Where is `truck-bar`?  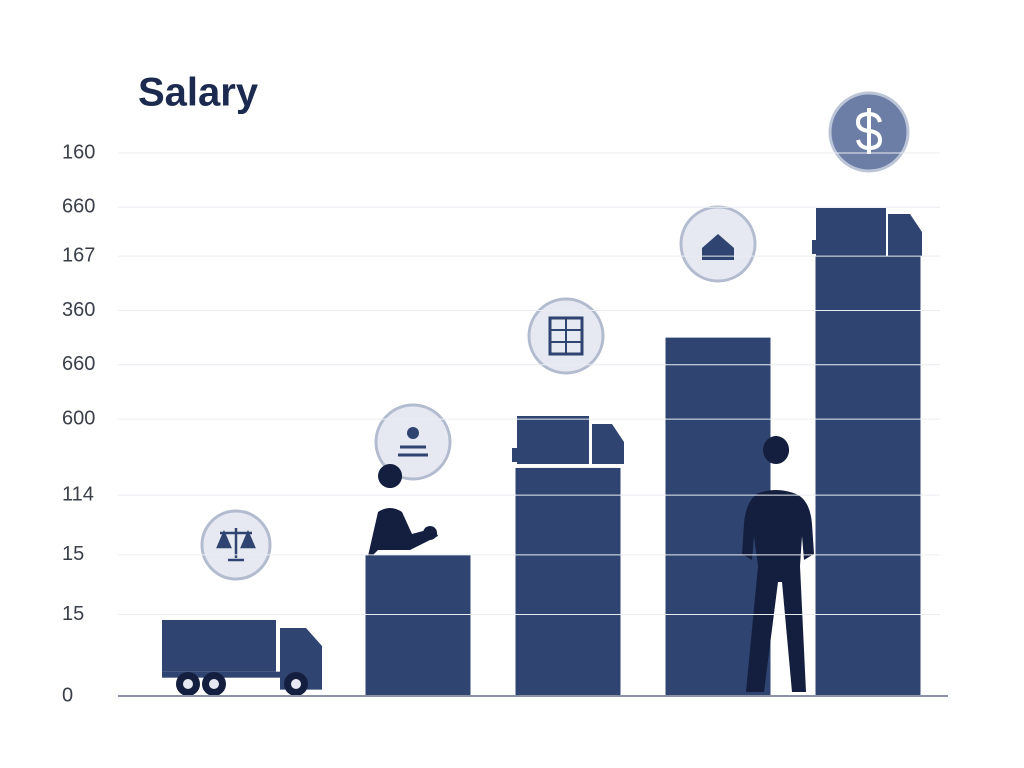
truck-bar is located at coordinates (242, 657).